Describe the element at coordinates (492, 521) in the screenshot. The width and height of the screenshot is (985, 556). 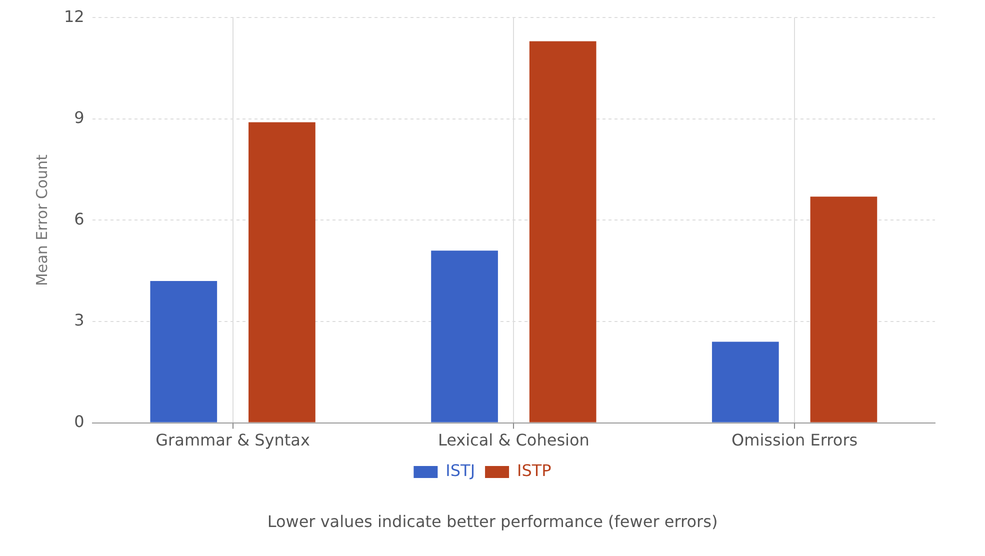
I see `text: Lower values indicate better performance (fewer errors)` at that location.